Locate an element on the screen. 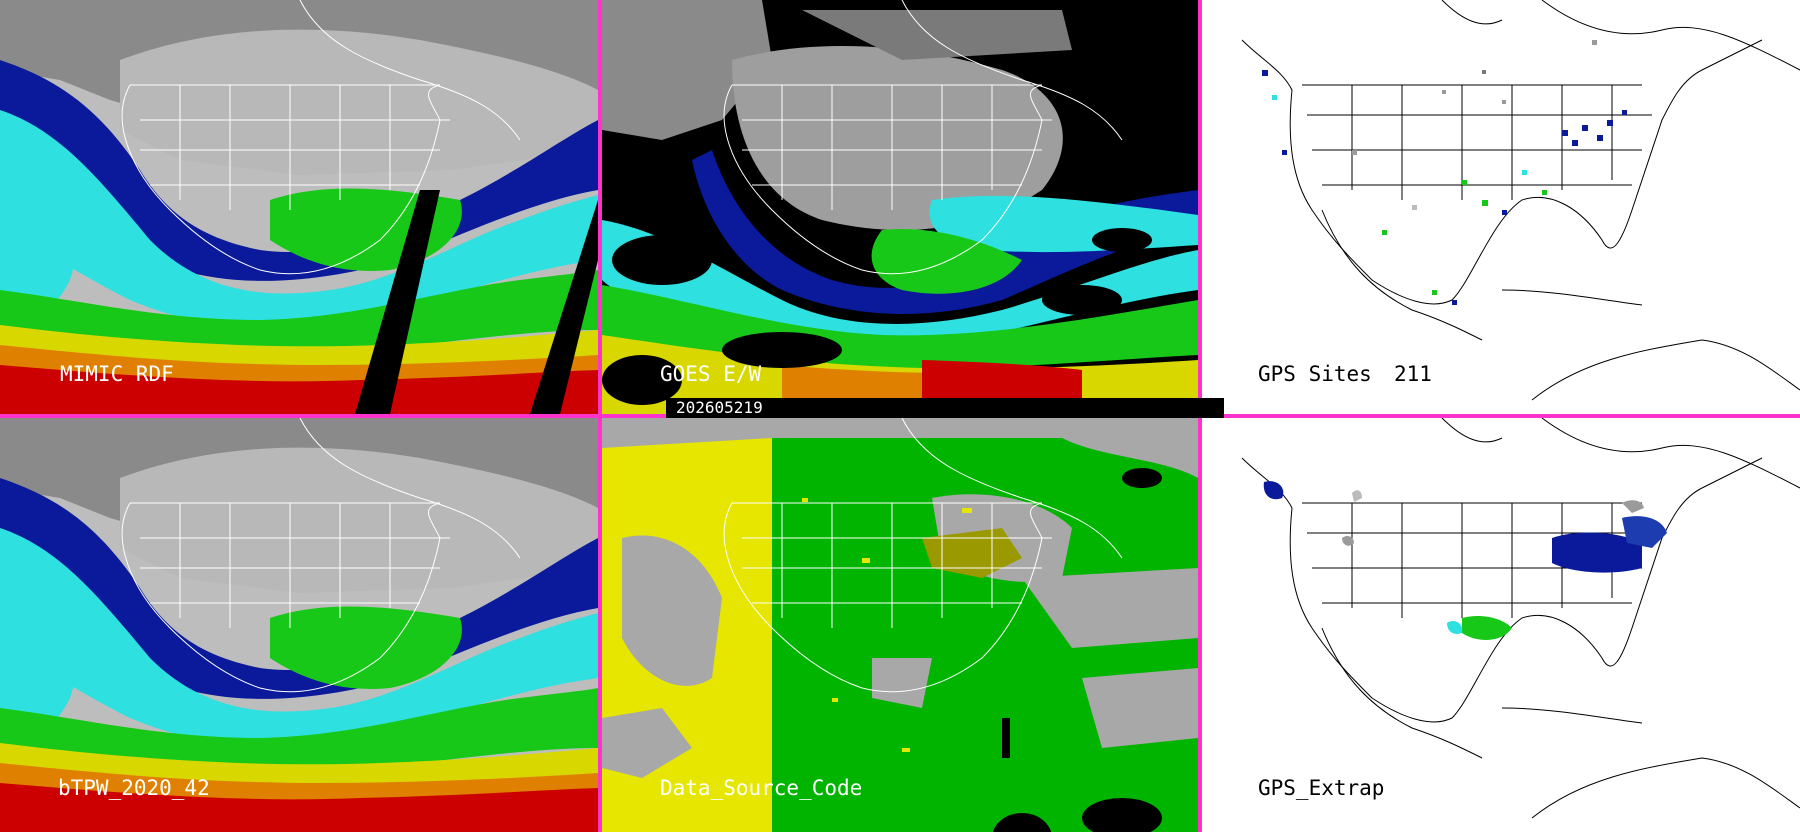 Image resolution: width=1800 pixels, height=832 pixels. timestamp-bar: 202605219 is located at coordinates (945, 408).